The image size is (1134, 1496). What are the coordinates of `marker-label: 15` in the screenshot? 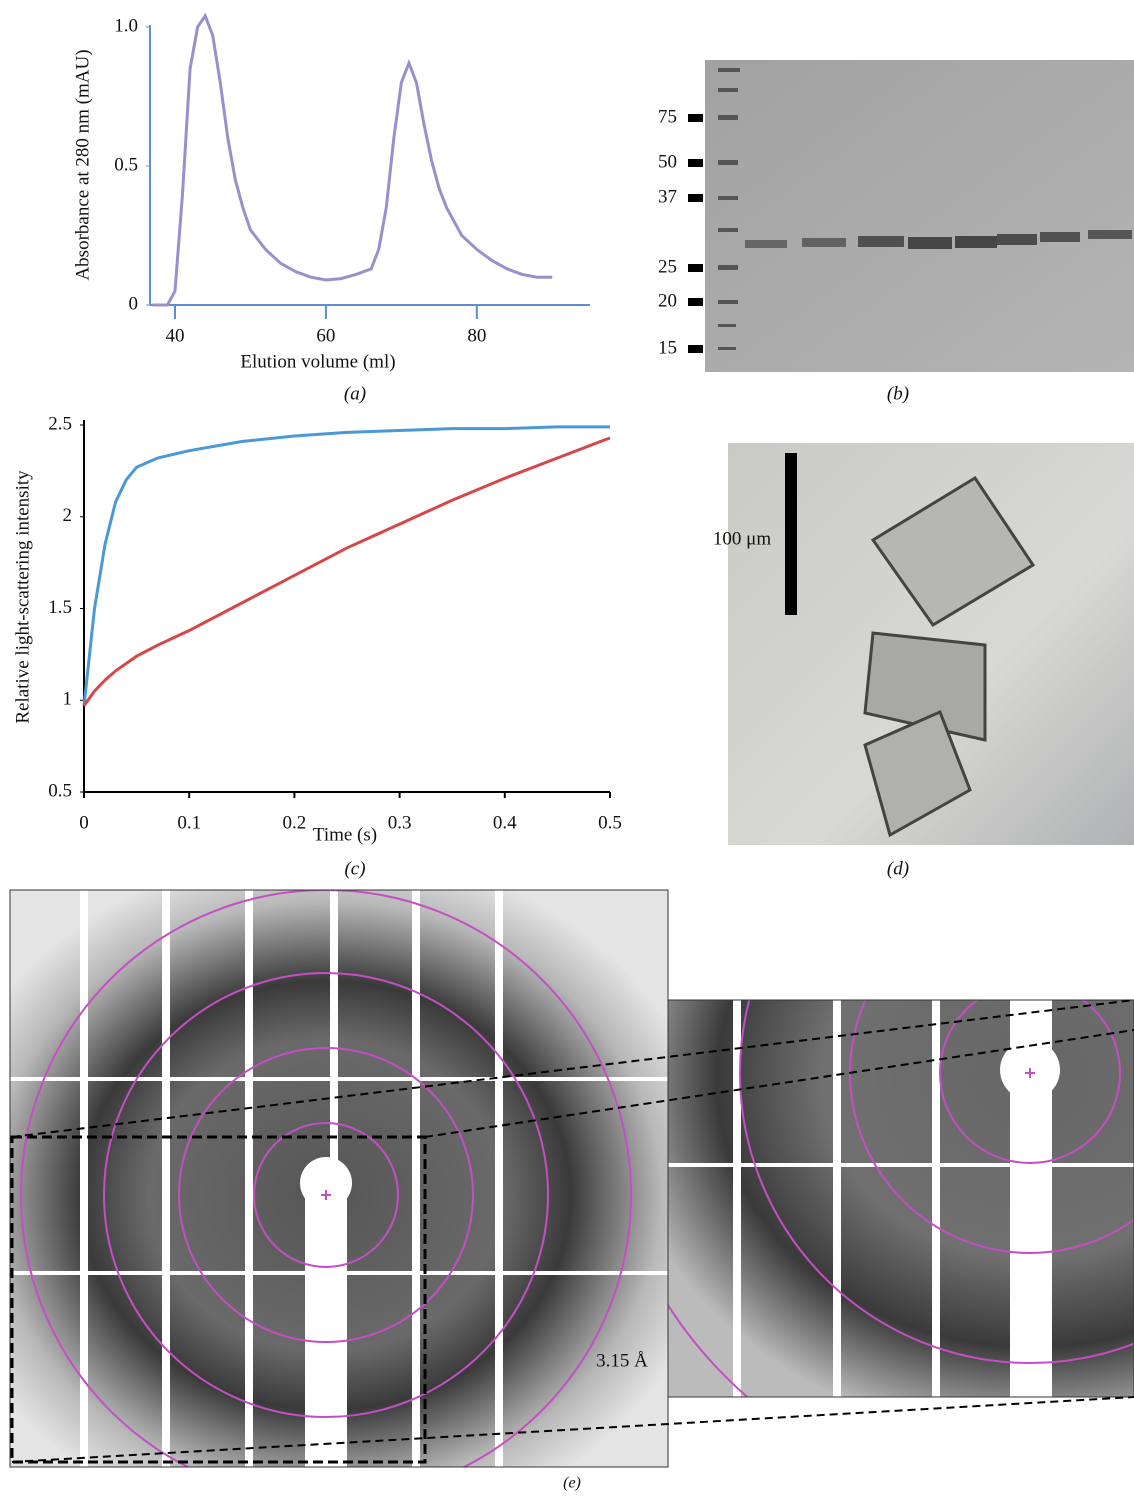 It's located at (667, 347).